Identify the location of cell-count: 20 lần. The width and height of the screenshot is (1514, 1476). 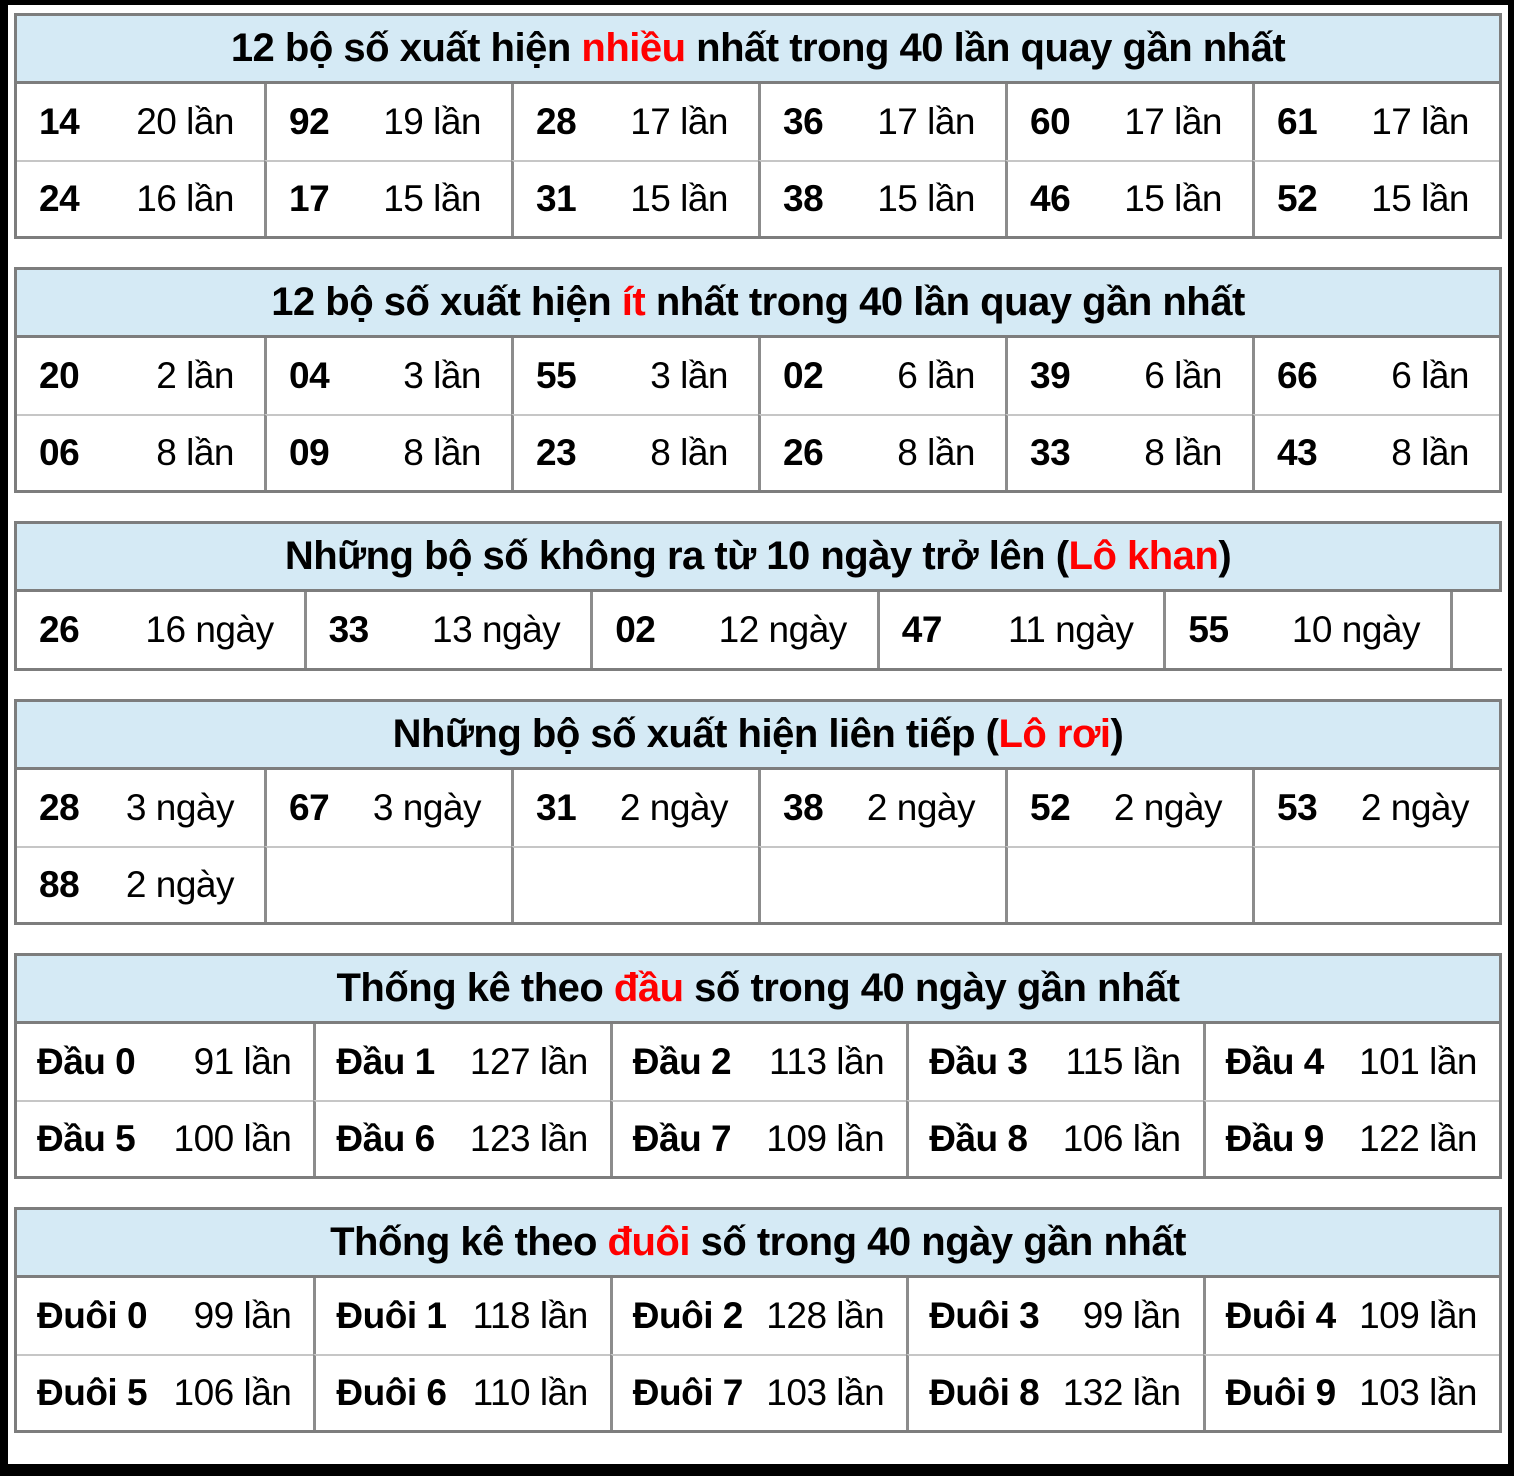
(185, 121).